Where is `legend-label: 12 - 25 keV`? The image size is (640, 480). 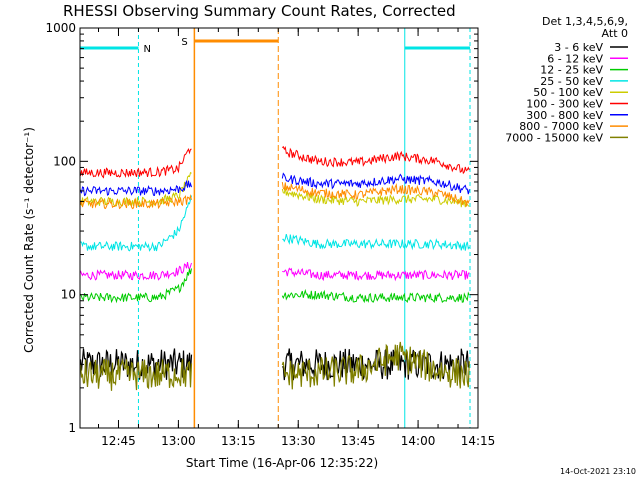
legend-label: 12 - 25 keV is located at coordinates (571, 70).